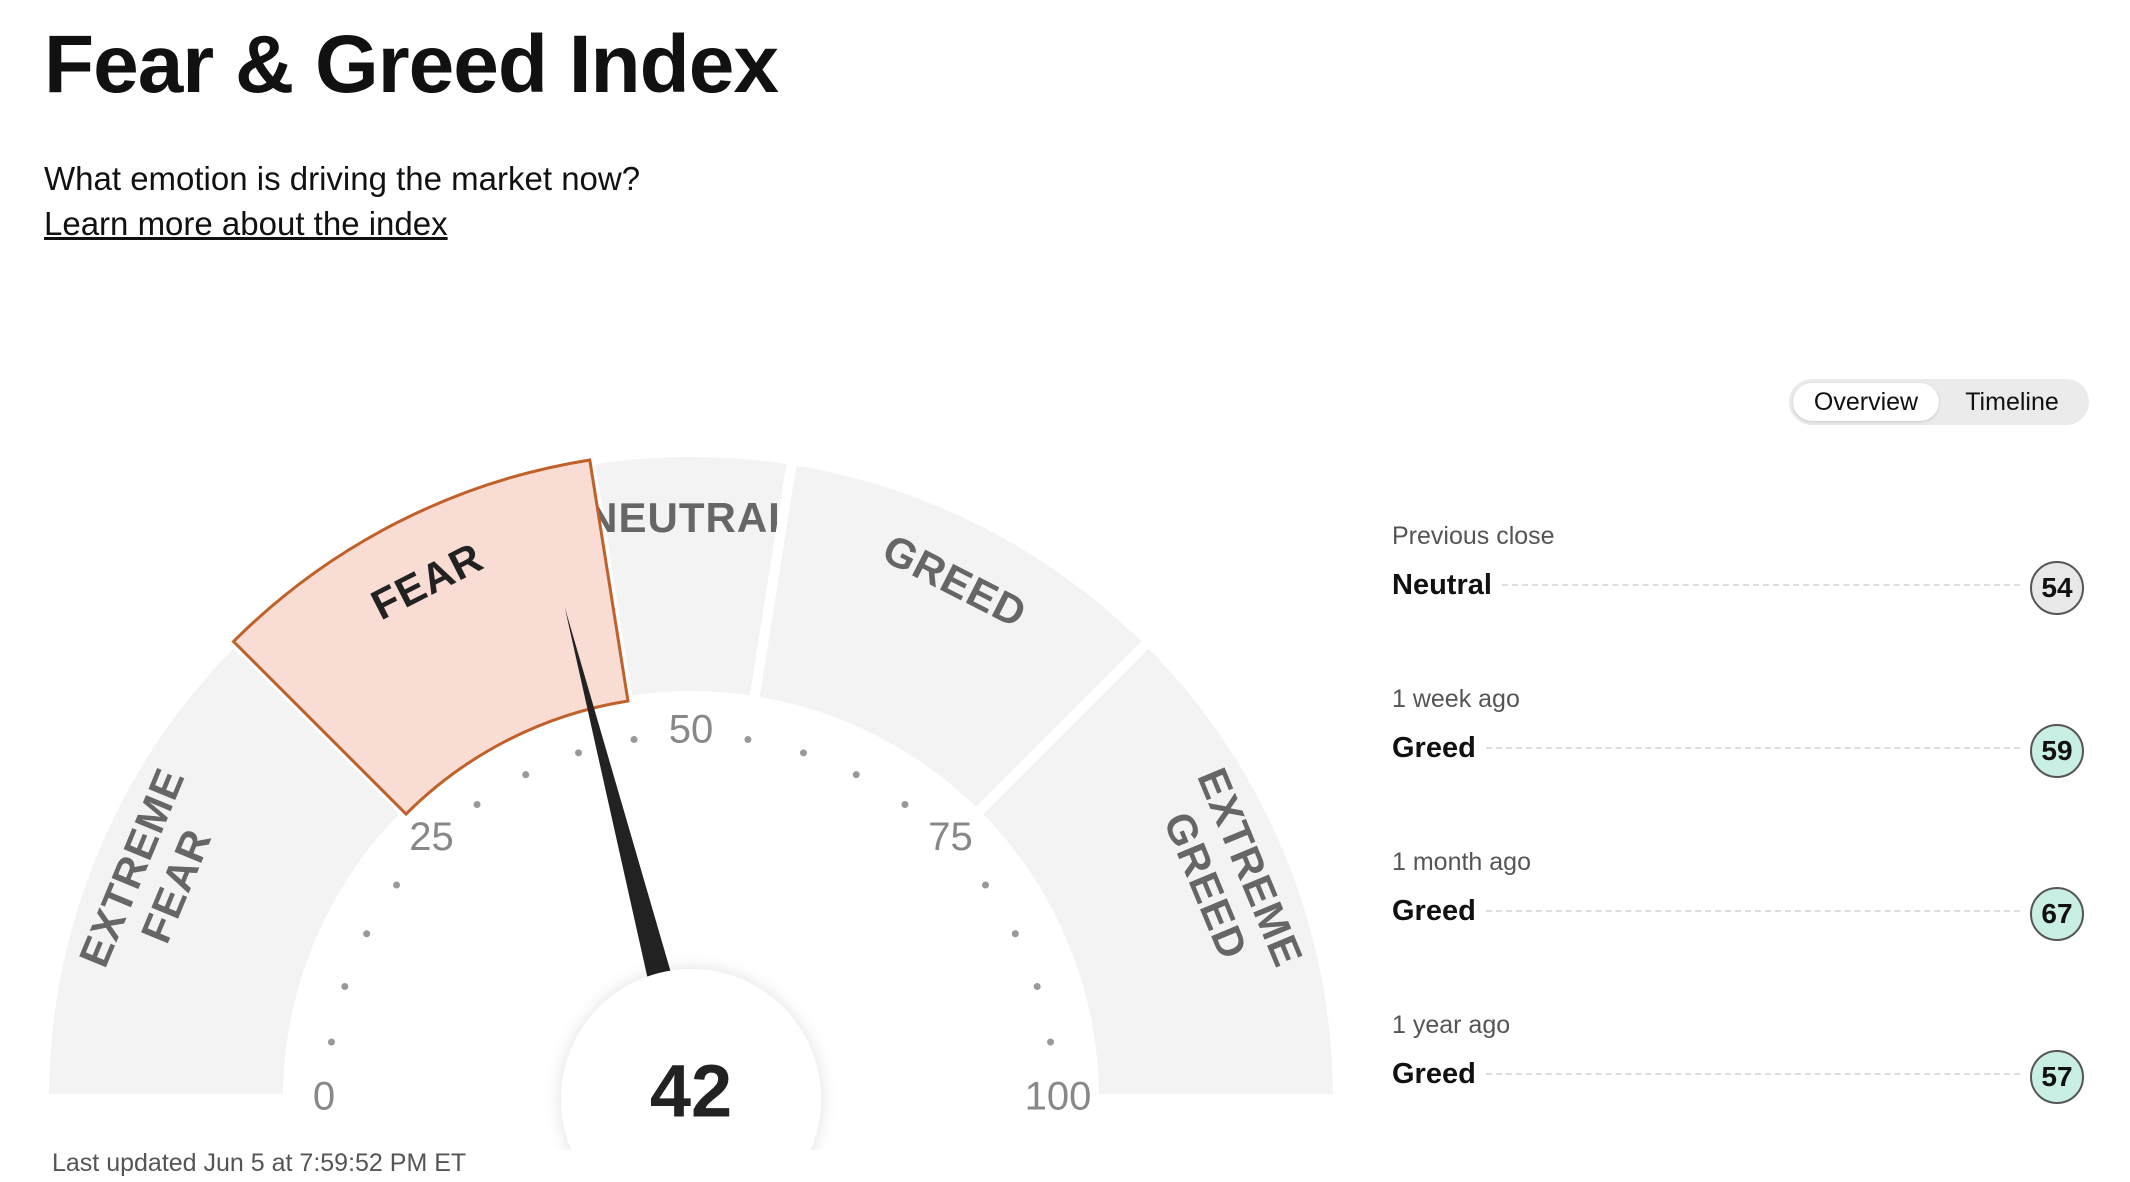 The image size is (2130, 1182). Describe the element at coordinates (2057, 588) in the screenshot. I see `history-value: 54` at that location.